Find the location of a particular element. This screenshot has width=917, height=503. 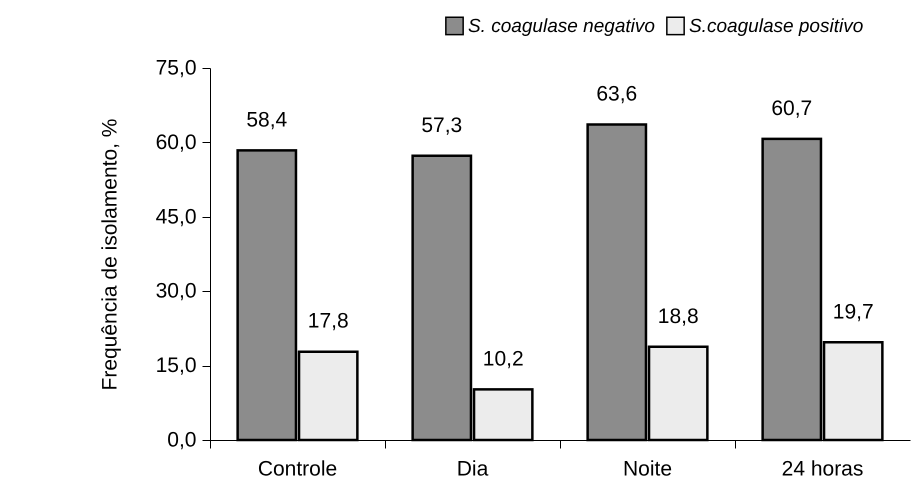

data-label: 57,3 is located at coordinates (441, 125).